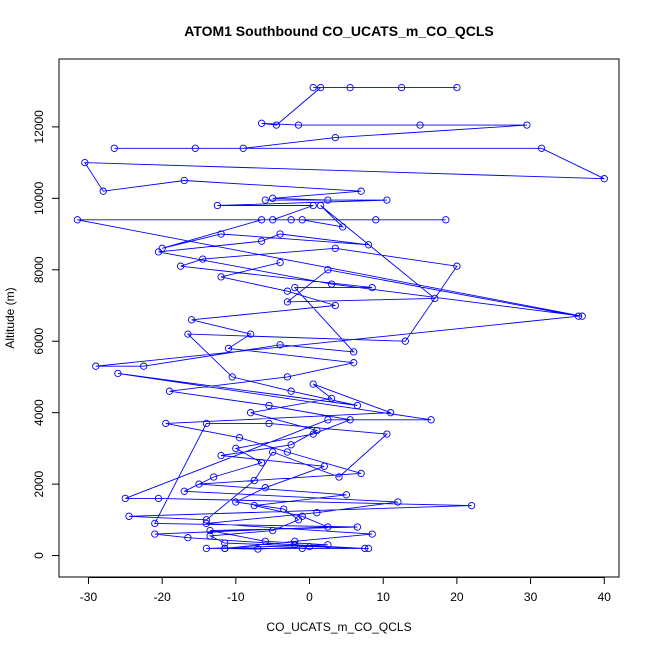  I want to click on x-tick-label: 40, so click(605, 597).